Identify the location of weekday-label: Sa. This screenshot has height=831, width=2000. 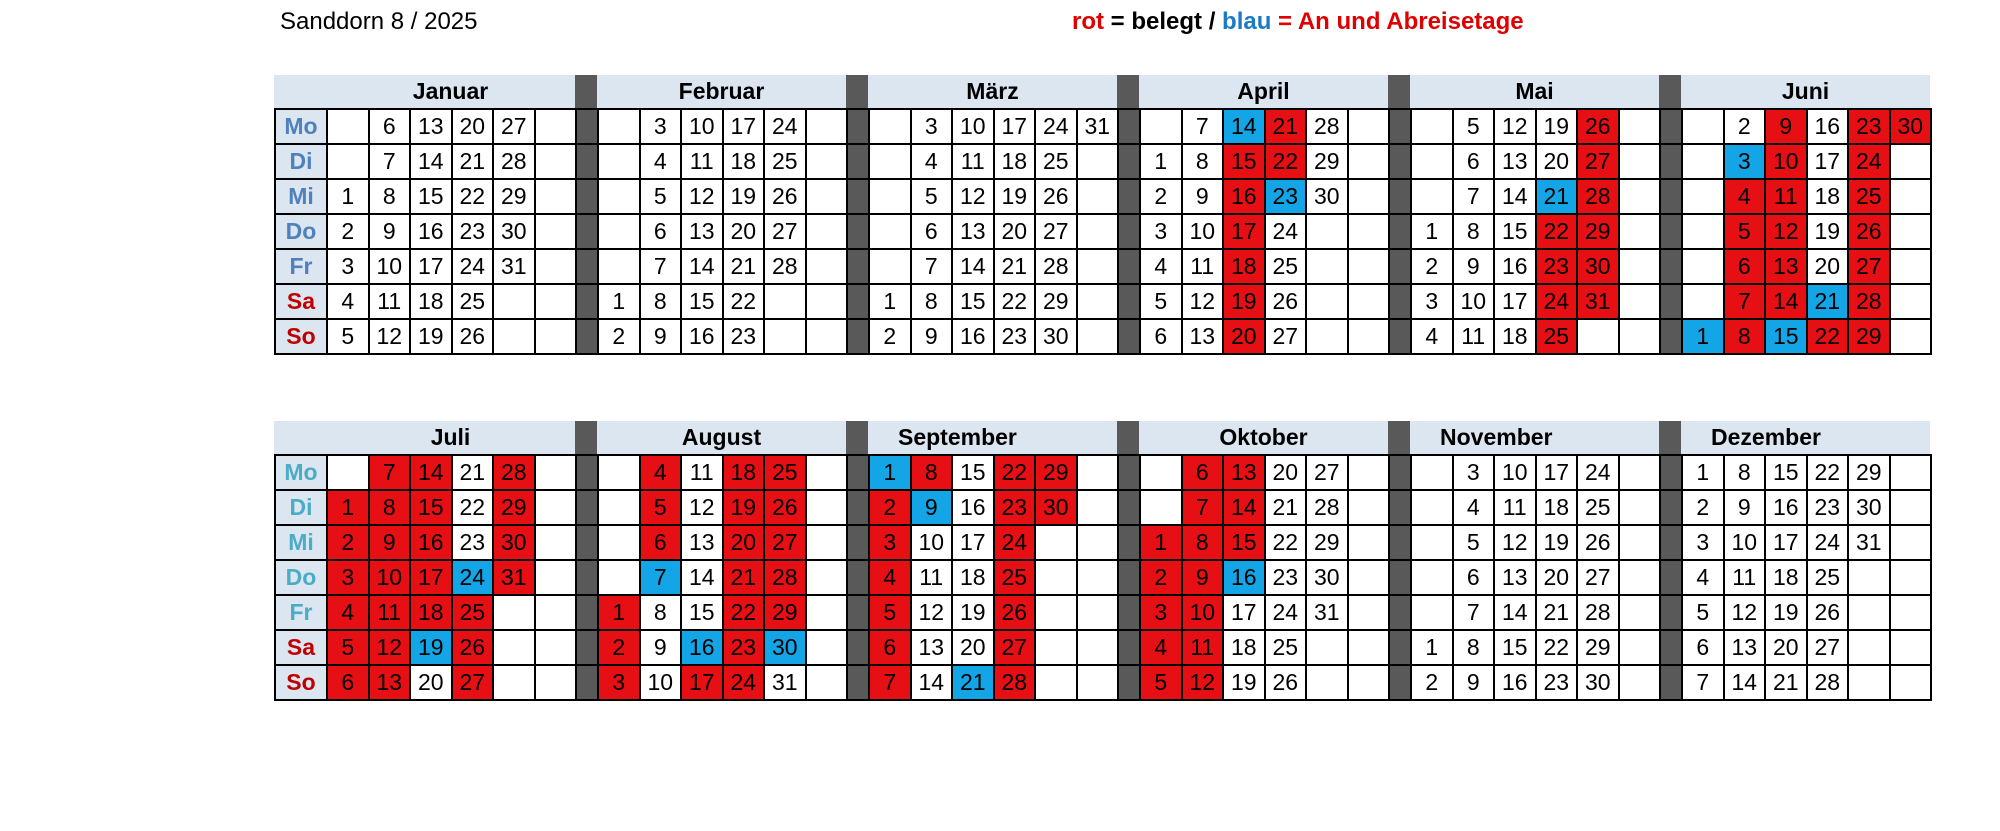
(301, 301).